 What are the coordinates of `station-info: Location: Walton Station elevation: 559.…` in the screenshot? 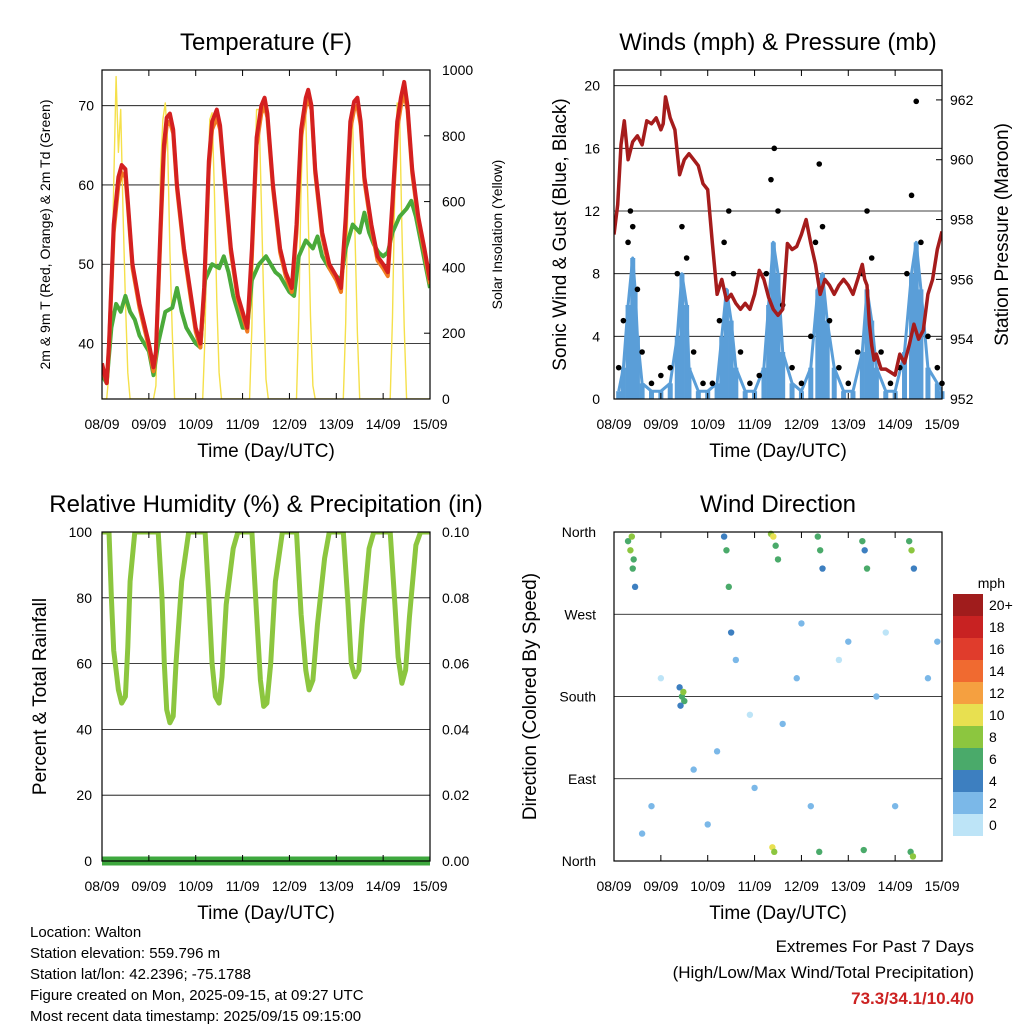 It's located at (197, 974).